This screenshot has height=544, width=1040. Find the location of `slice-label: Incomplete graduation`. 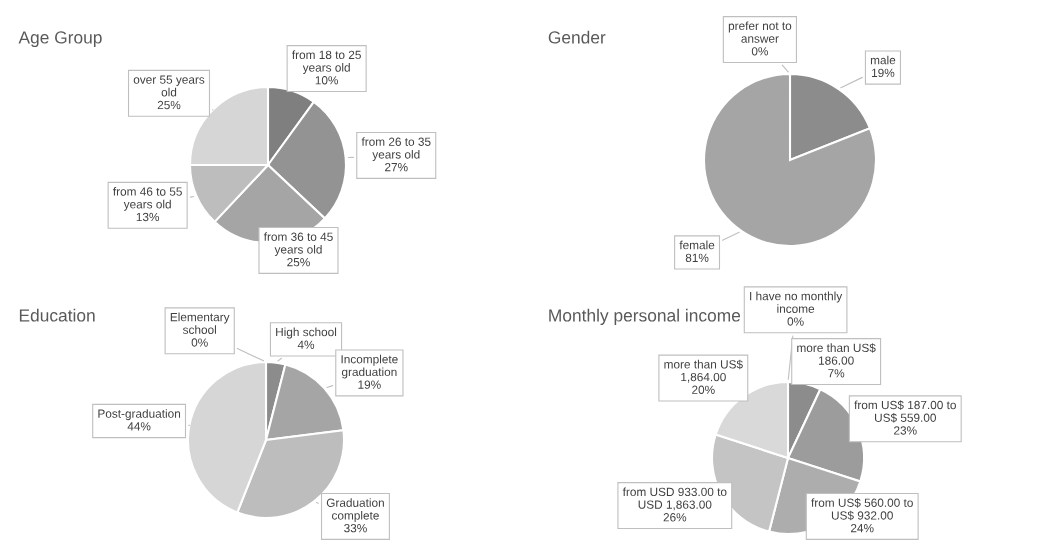

slice-label: Incomplete graduation is located at coordinates (369, 366).